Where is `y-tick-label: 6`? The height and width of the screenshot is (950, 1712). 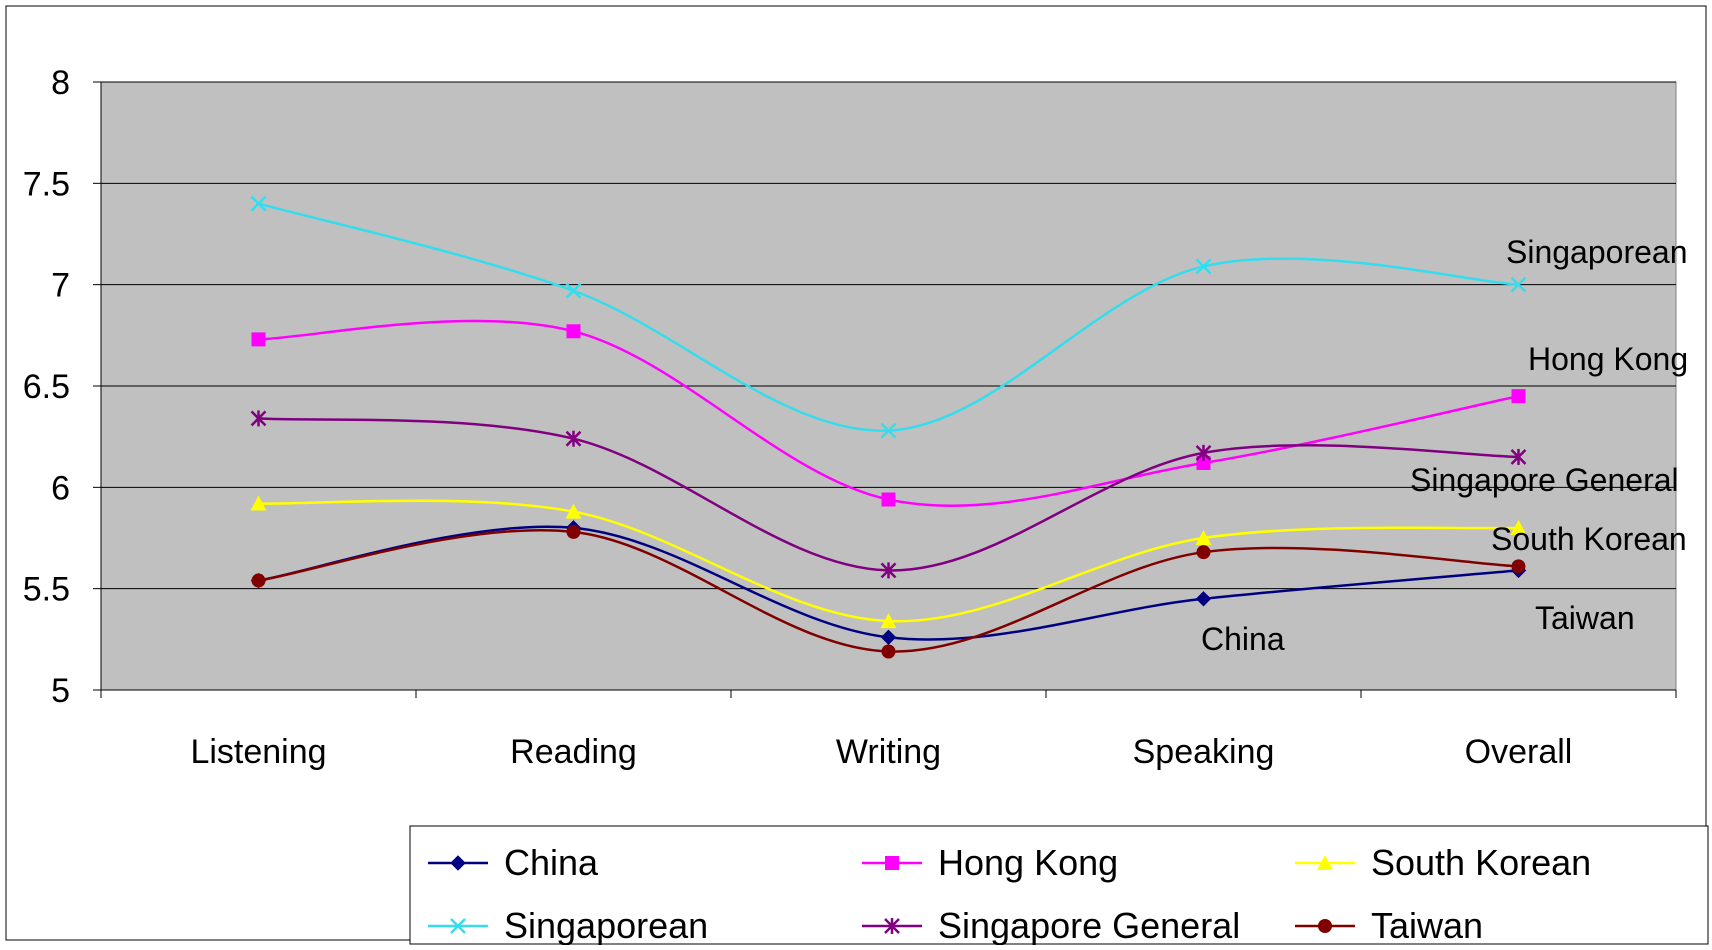
y-tick-label: 6 is located at coordinates (60, 488).